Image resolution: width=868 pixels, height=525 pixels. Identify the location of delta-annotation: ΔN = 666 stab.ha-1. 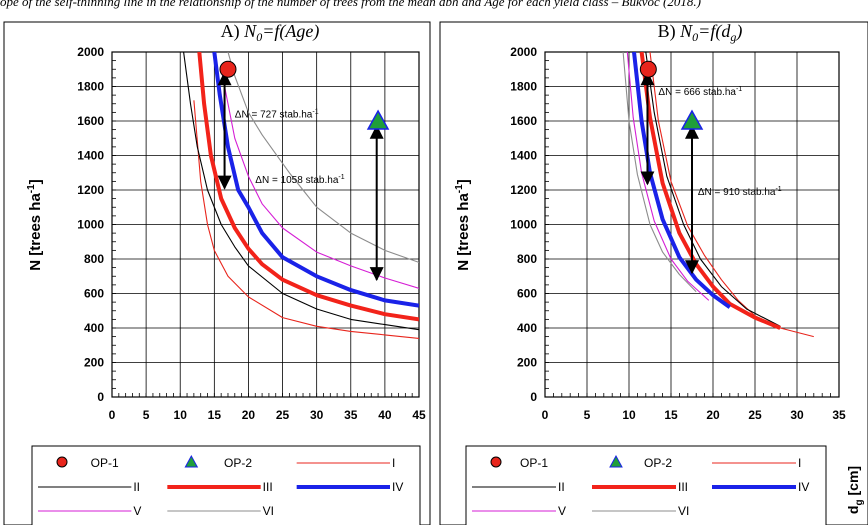
(700, 92).